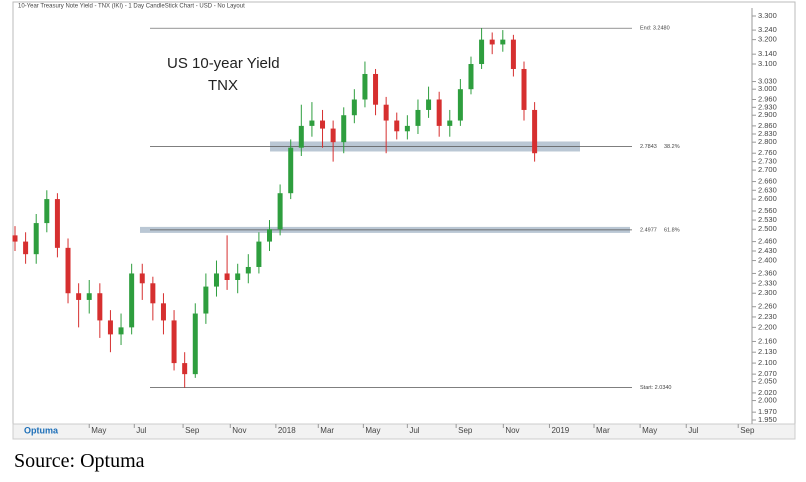 Image resolution: width=806 pixels, height=482 pixels. What do you see at coordinates (767, 39) in the screenshot?
I see `y-tick-label: 3.200` at bounding box center [767, 39].